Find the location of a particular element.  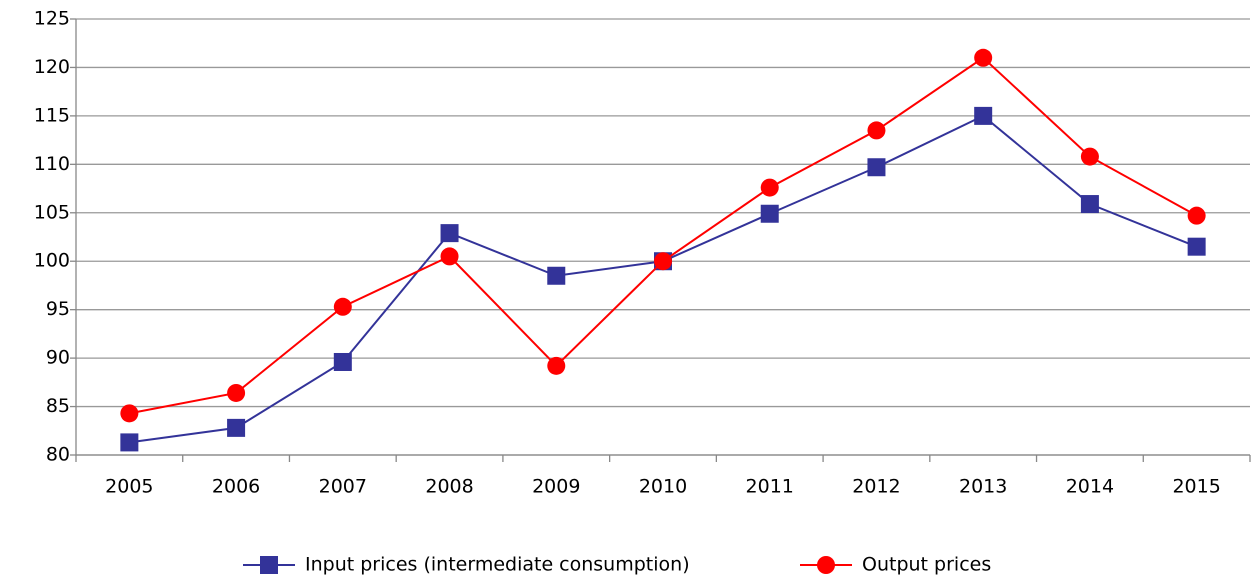

x-tick-label: 2006 is located at coordinates (236, 487).